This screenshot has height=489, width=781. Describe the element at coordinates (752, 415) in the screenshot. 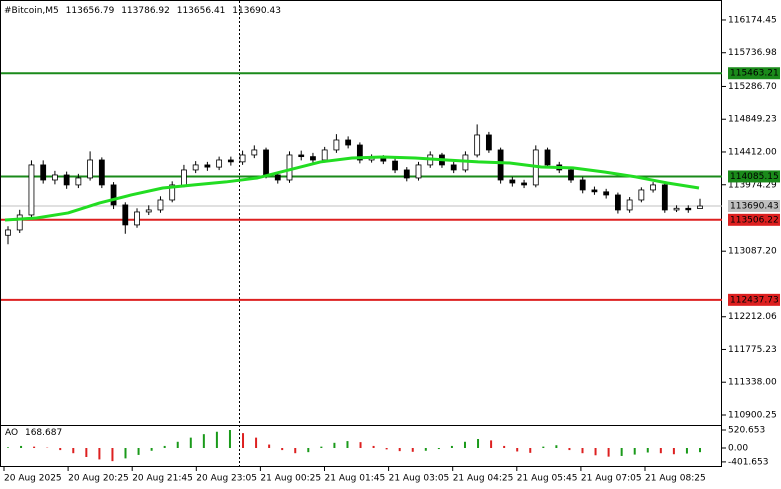

I see `y-tick-label: 110900.25` at that location.